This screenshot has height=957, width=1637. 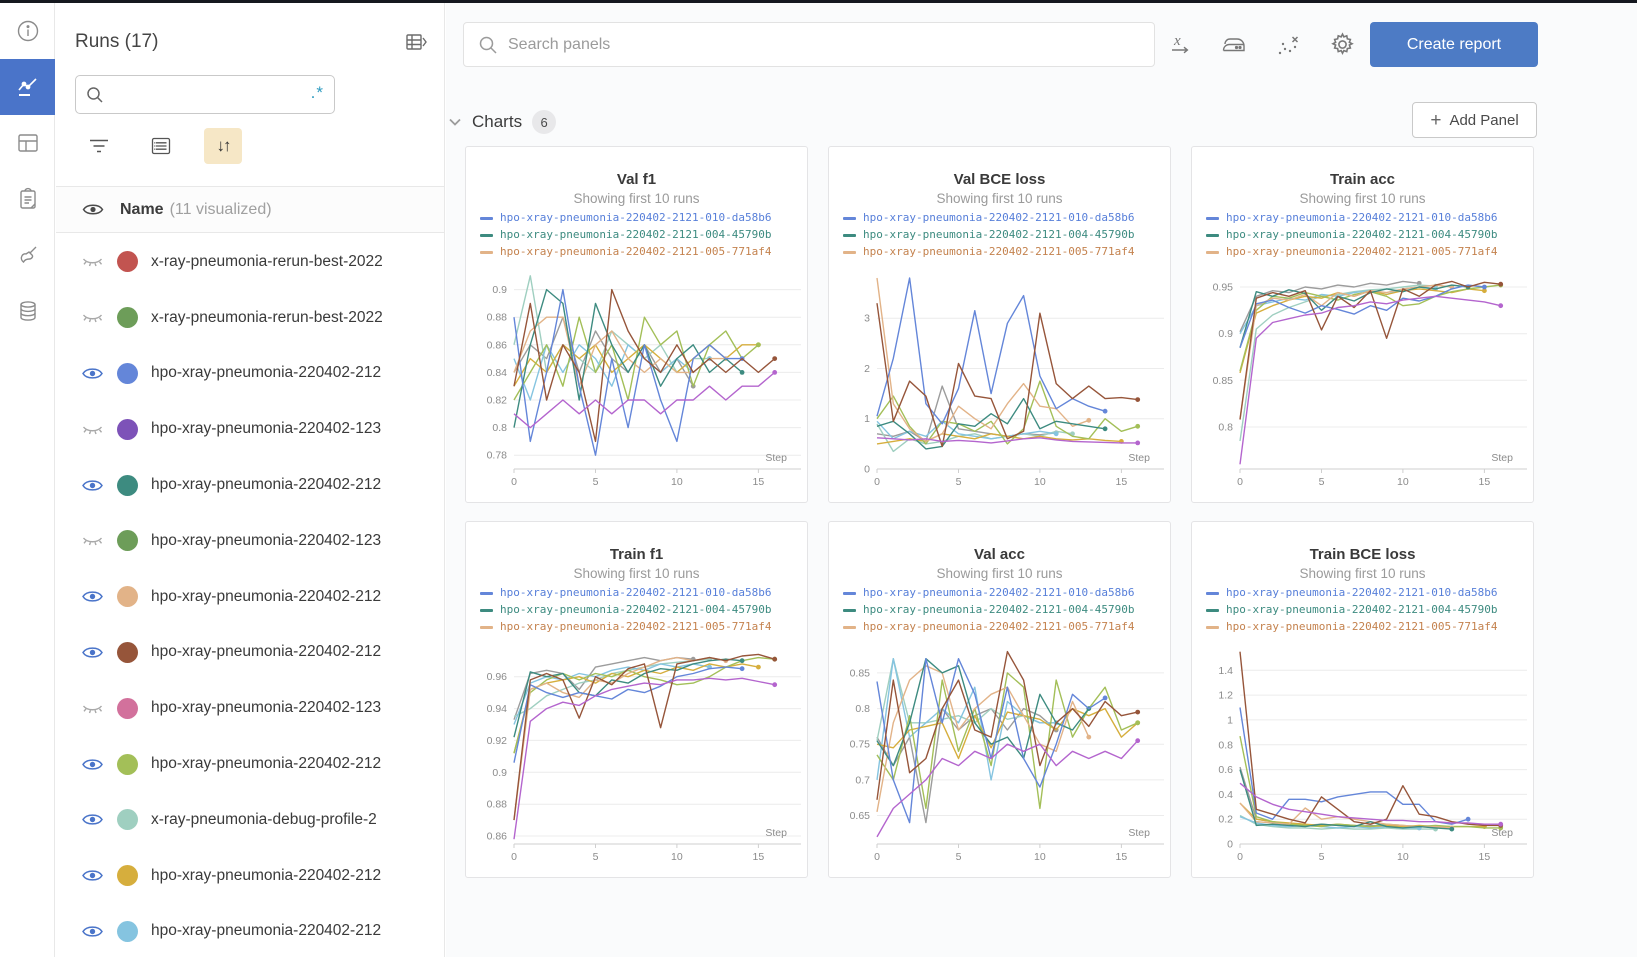 I want to click on regex-toggle-icon: .*, so click(x=317, y=92).